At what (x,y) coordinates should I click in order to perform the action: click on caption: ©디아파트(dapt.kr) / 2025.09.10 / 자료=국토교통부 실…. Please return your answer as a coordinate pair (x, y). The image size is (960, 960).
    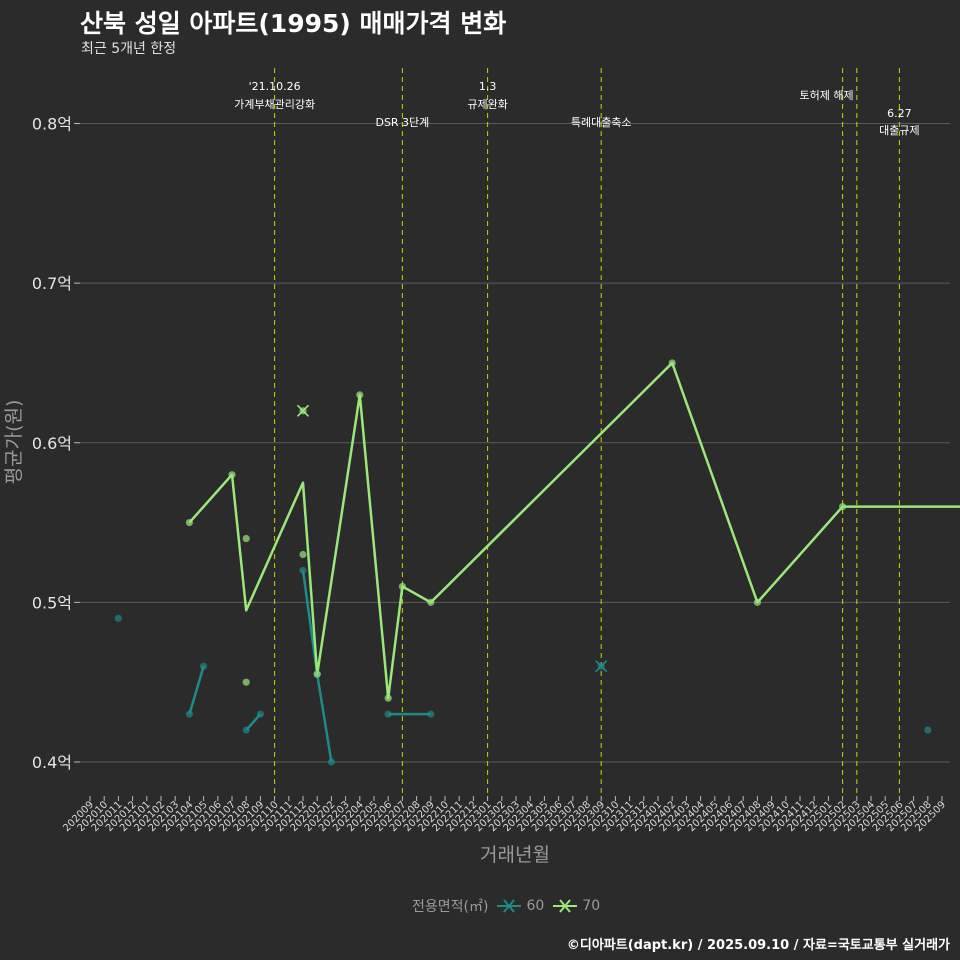
    Looking at the image, I should click on (758, 945).